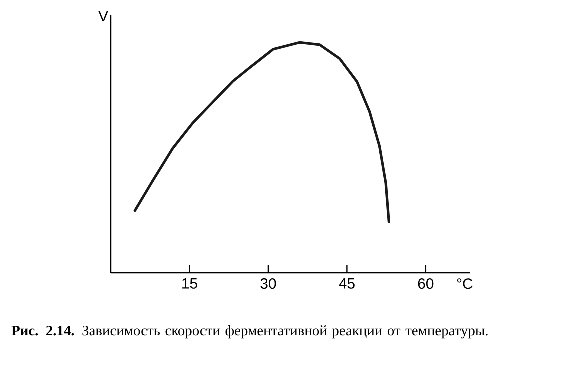 The width and height of the screenshot is (563, 390). Describe the element at coordinates (268, 284) in the screenshot. I see `x-tick-label: 30` at that location.